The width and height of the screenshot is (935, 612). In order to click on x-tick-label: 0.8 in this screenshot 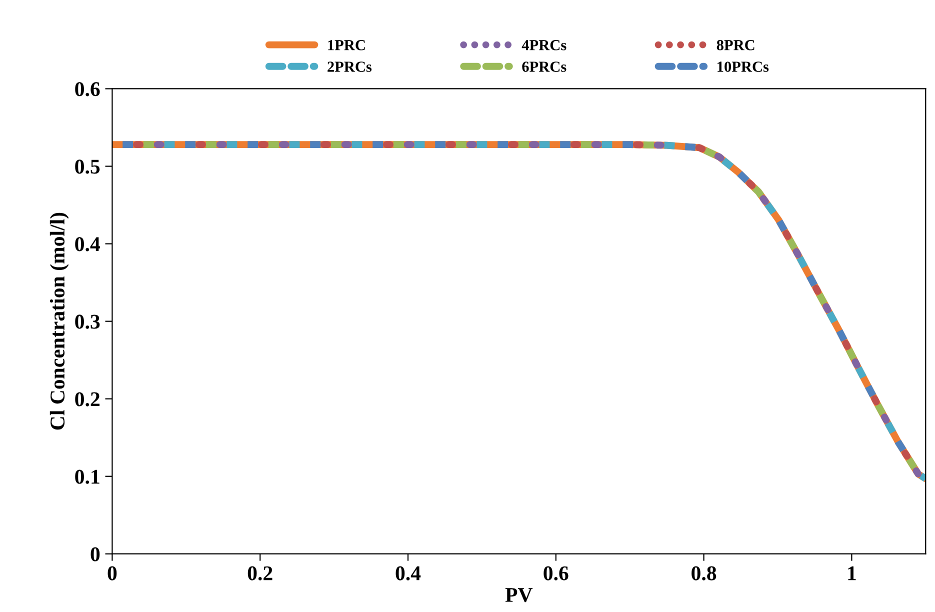, I will do `click(704, 573)`.